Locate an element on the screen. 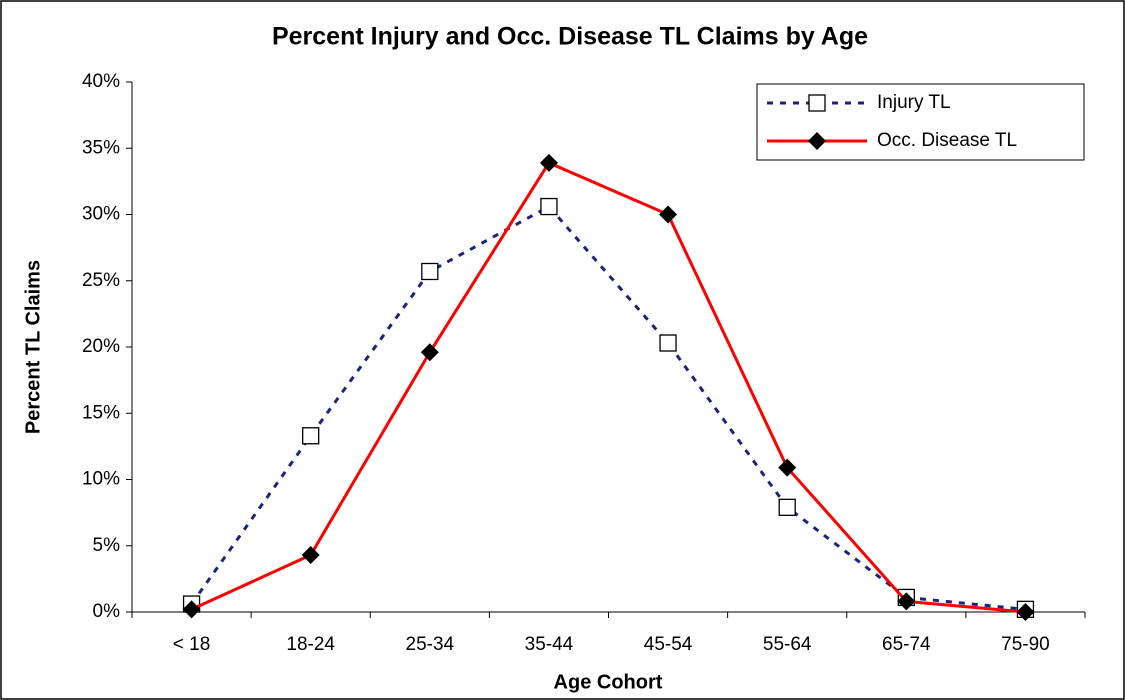  y-tick-label: 35% is located at coordinates (101, 147).